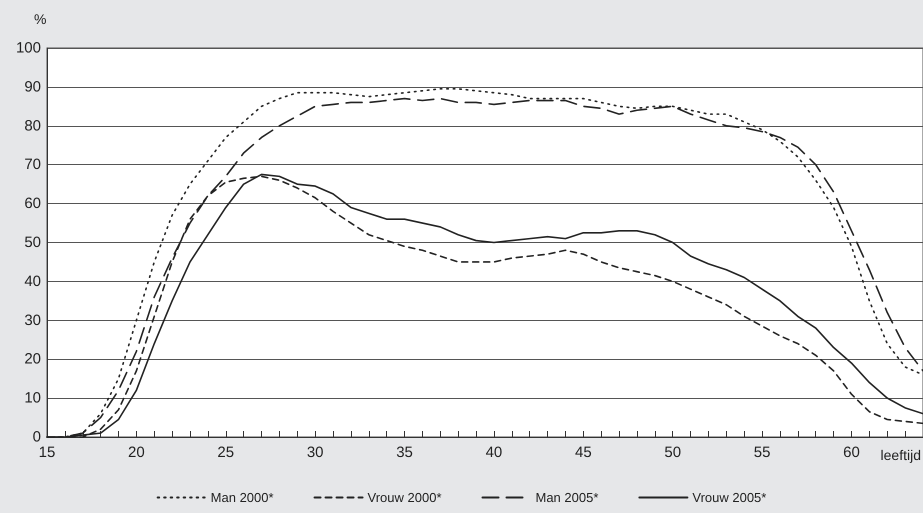 This screenshot has height=513, width=923. Describe the element at coordinates (28, 48) in the screenshot. I see `y-tick-label: 100` at that location.